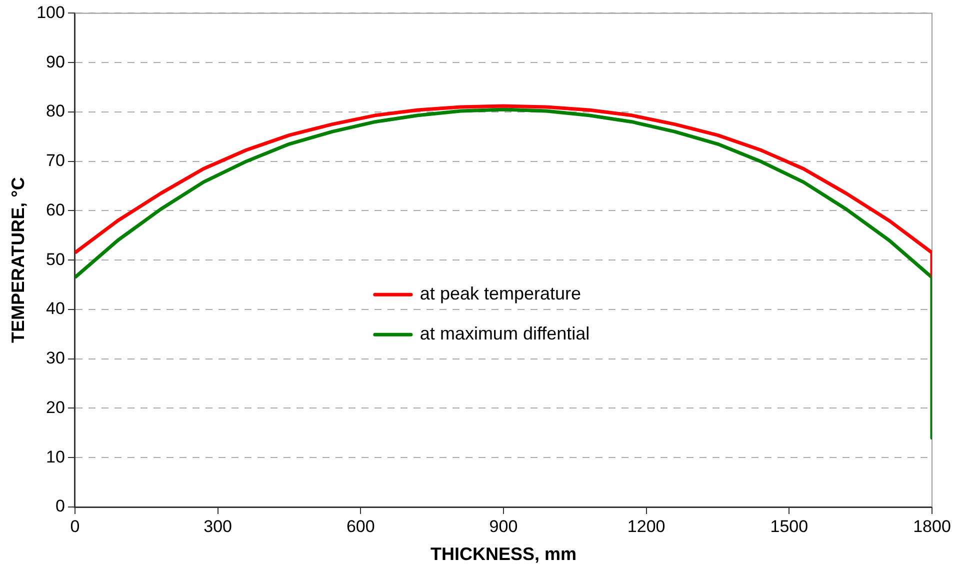  Describe the element at coordinates (55, 358) in the screenshot. I see `y-tick-label: 30` at that location.